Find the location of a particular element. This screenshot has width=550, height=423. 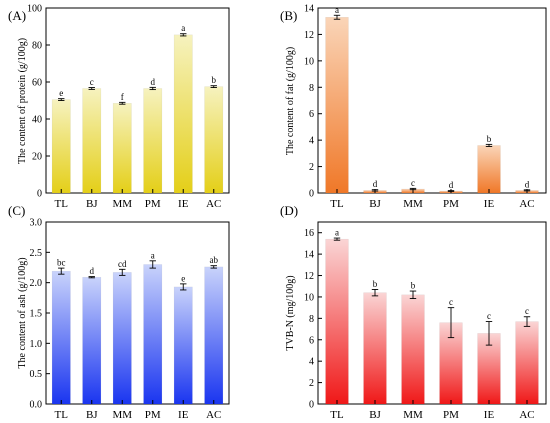

y-tick-label: 14 is located at coordinates (309, 255).